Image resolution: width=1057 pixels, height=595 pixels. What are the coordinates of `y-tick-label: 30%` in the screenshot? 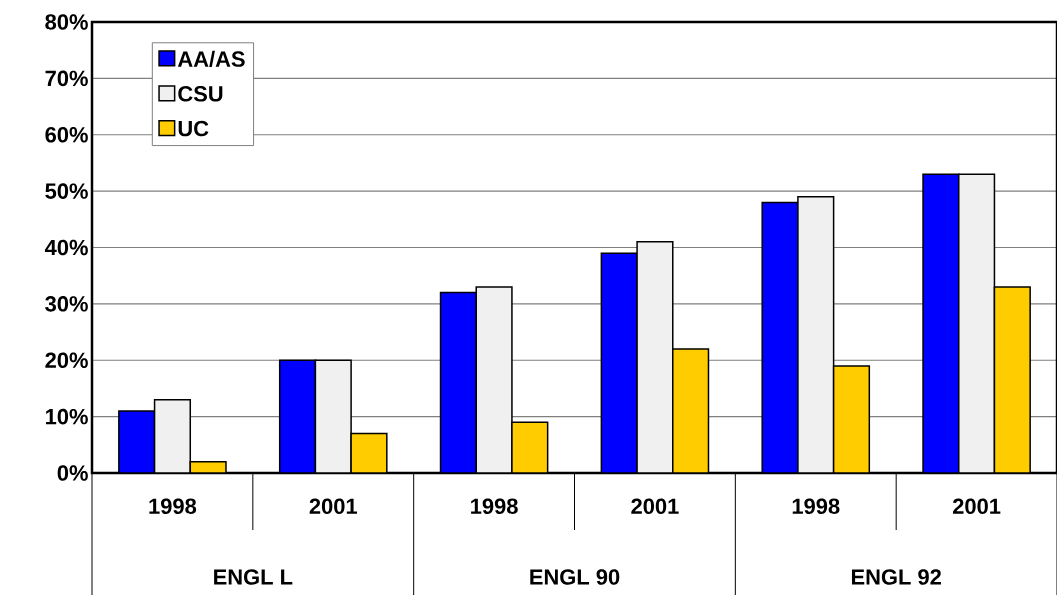 It's located at (66, 304).